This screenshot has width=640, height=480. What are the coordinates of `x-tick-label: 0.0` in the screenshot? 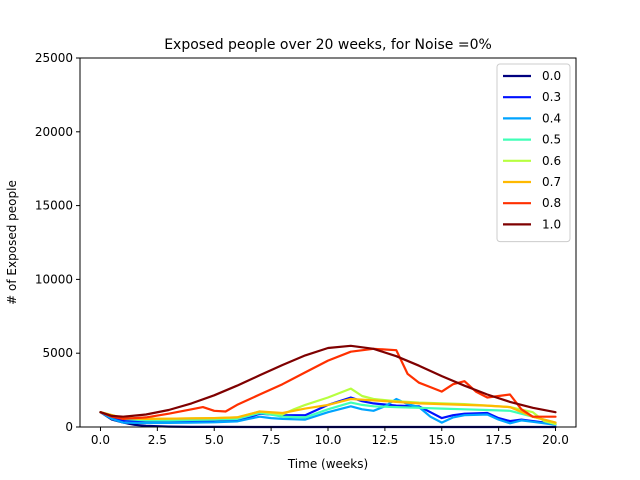 It's located at (100, 440).